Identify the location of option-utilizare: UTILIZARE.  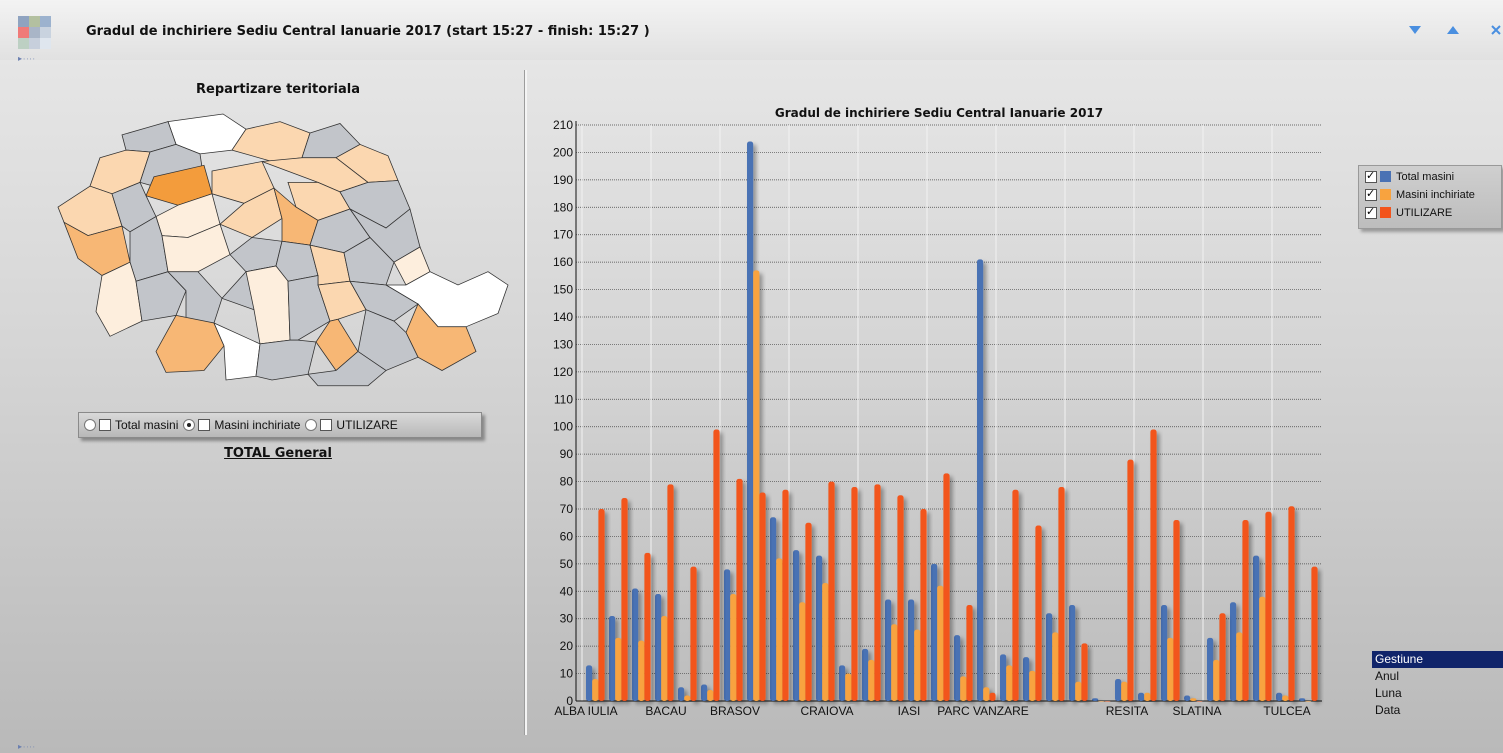
(351, 425).